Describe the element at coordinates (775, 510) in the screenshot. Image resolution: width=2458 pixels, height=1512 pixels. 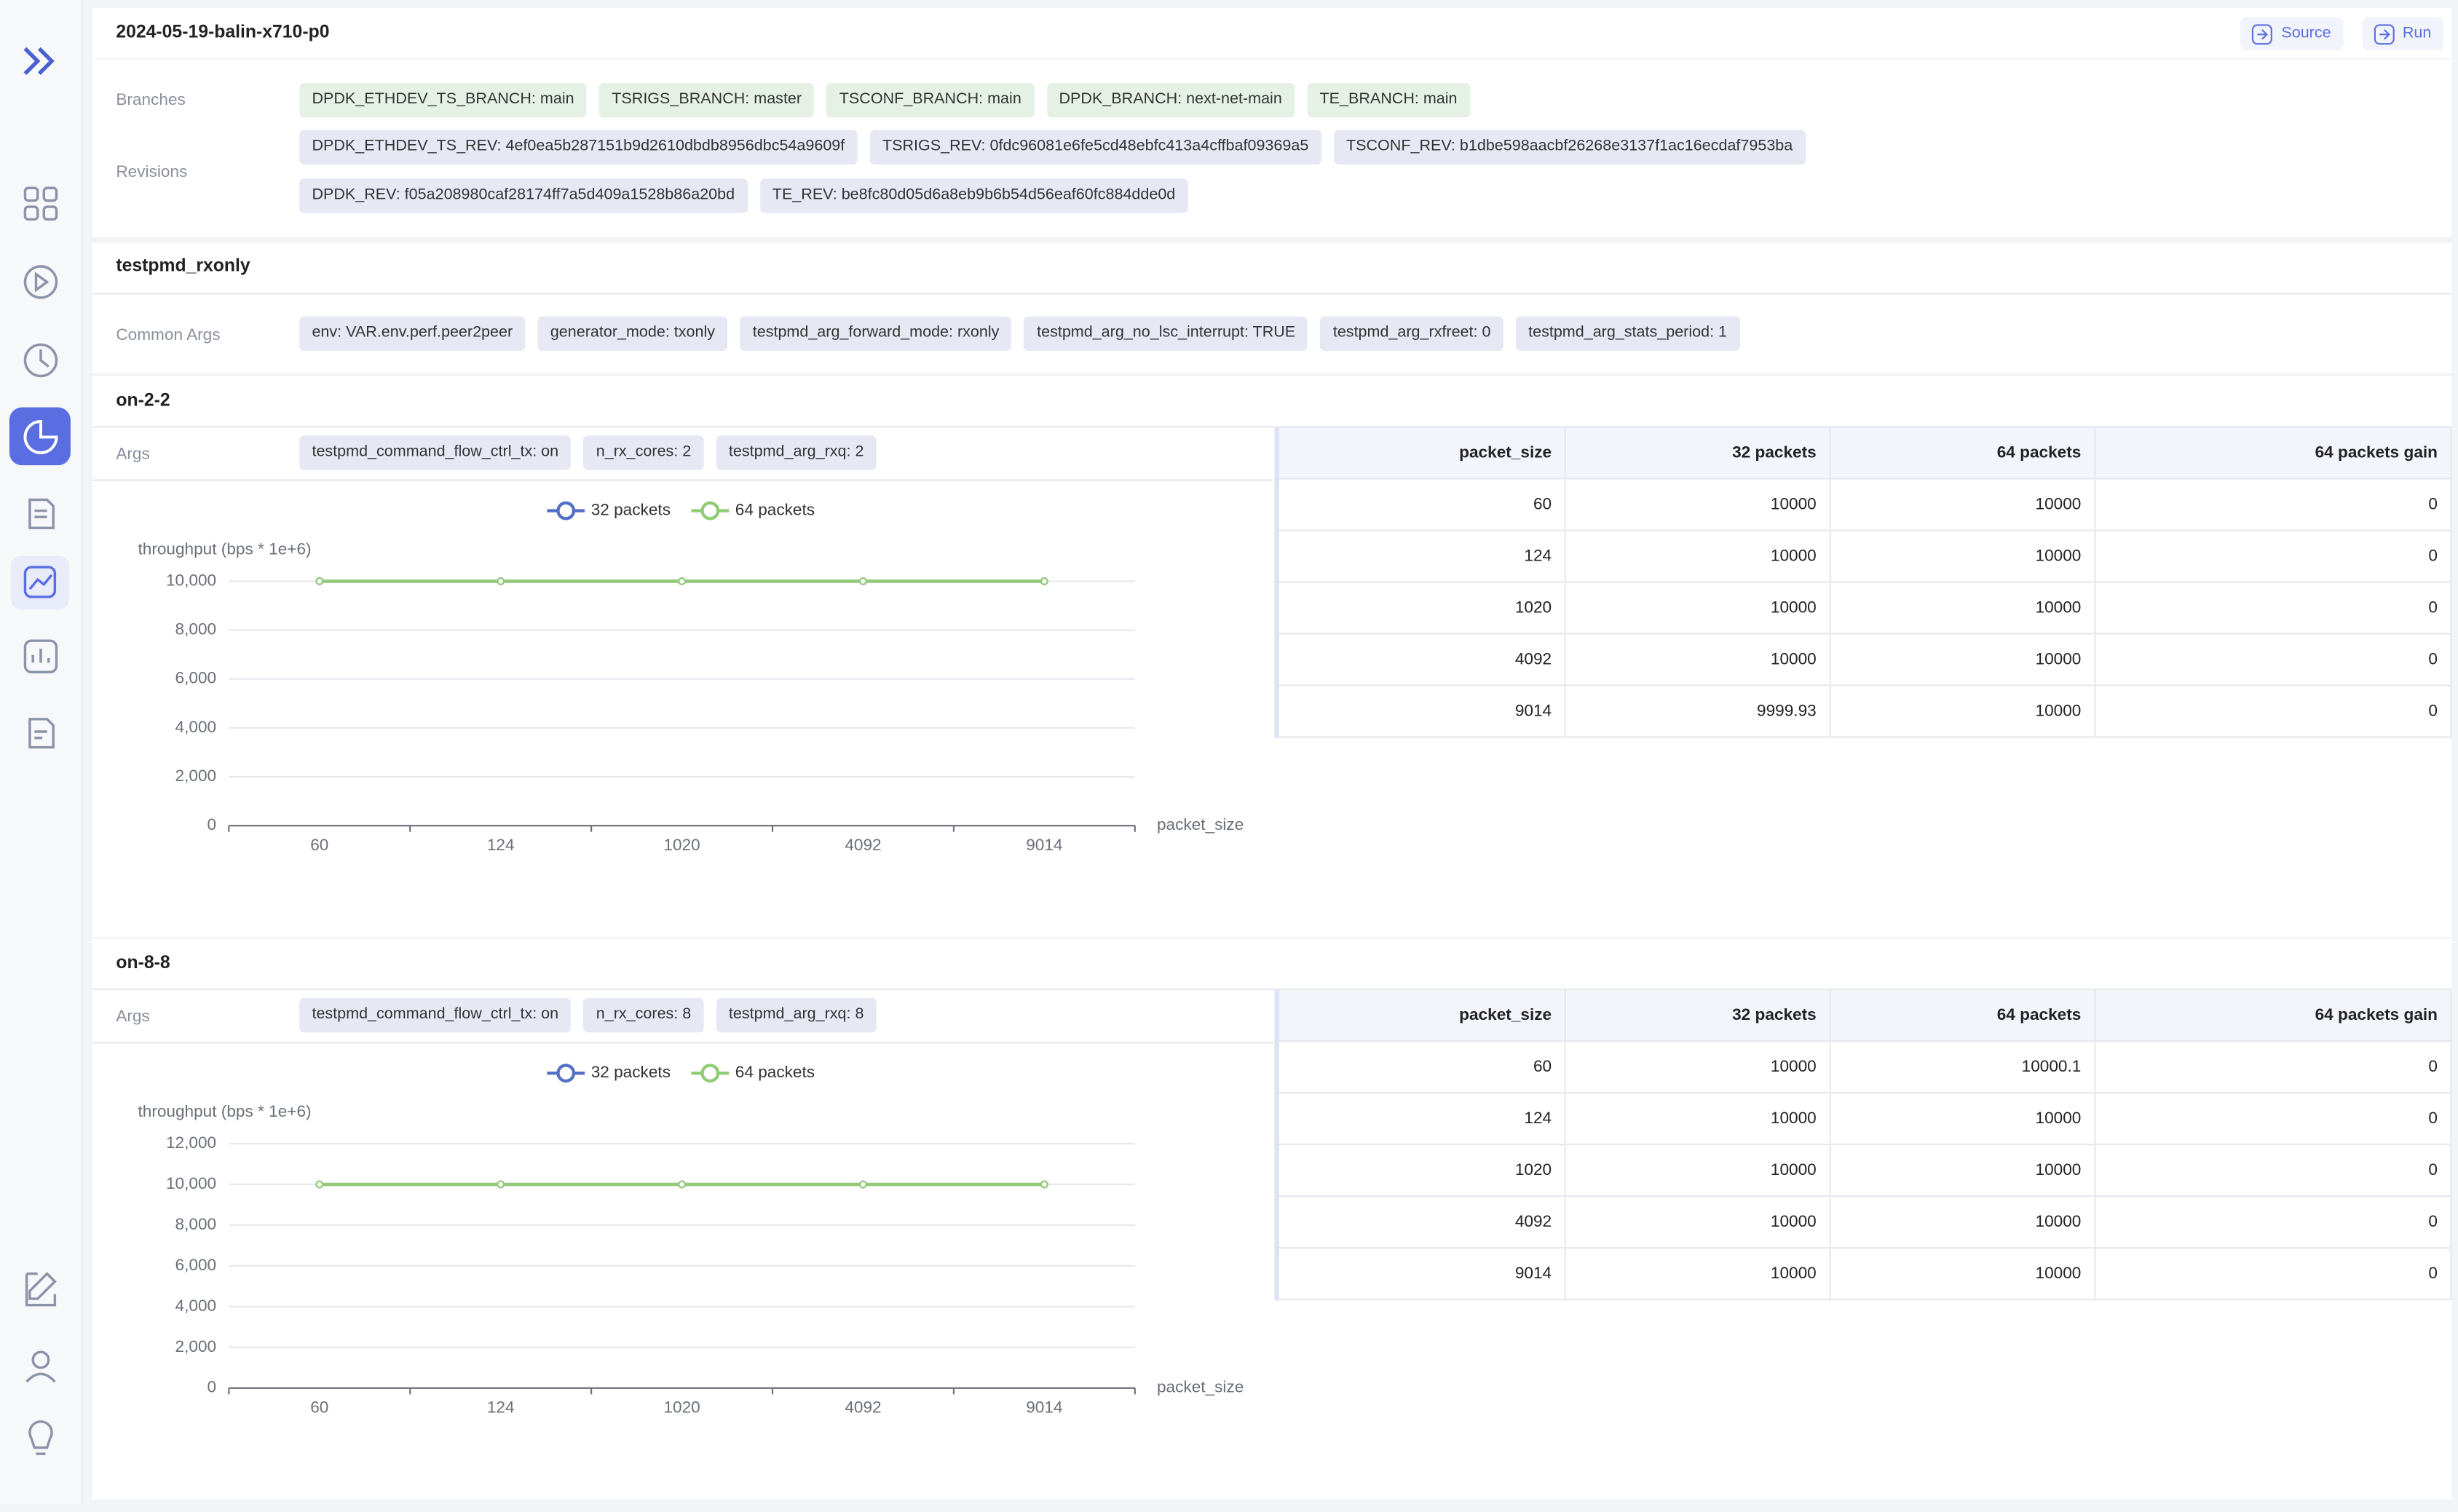
I see `legend-label: 64 packets` at that location.